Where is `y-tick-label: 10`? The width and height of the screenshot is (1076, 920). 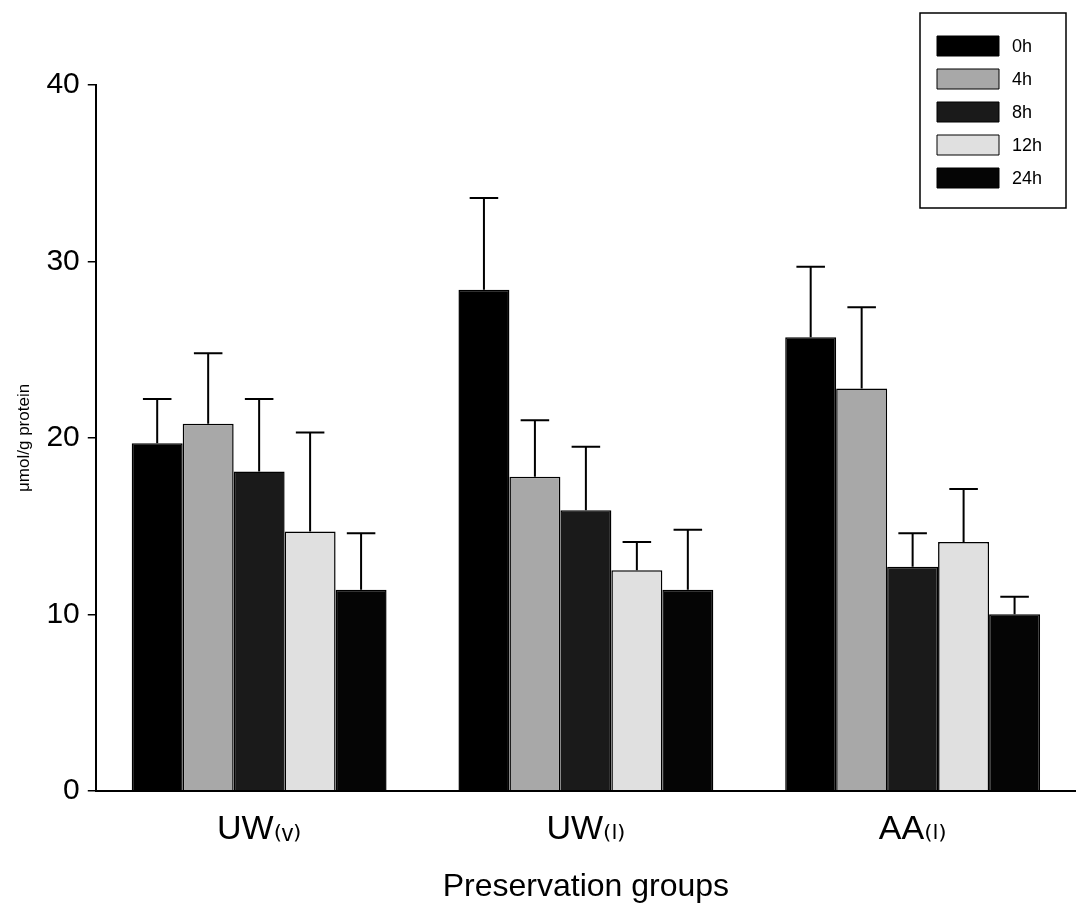 y-tick-label: 10 is located at coordinates (63, 612).